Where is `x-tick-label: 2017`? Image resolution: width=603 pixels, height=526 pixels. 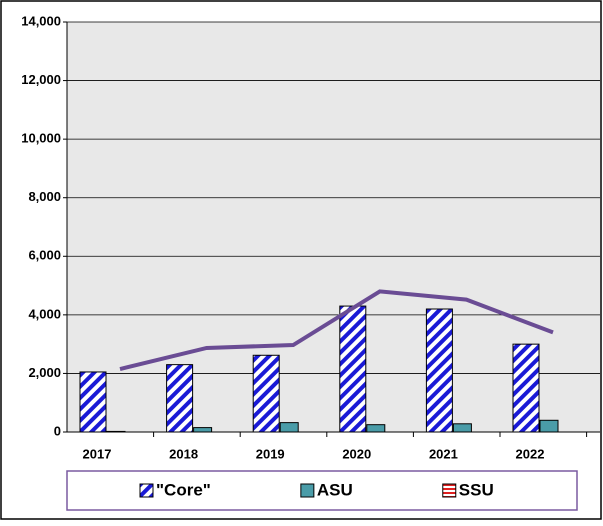
x-tick-label: 2017 is located at coordinates (97, 453).